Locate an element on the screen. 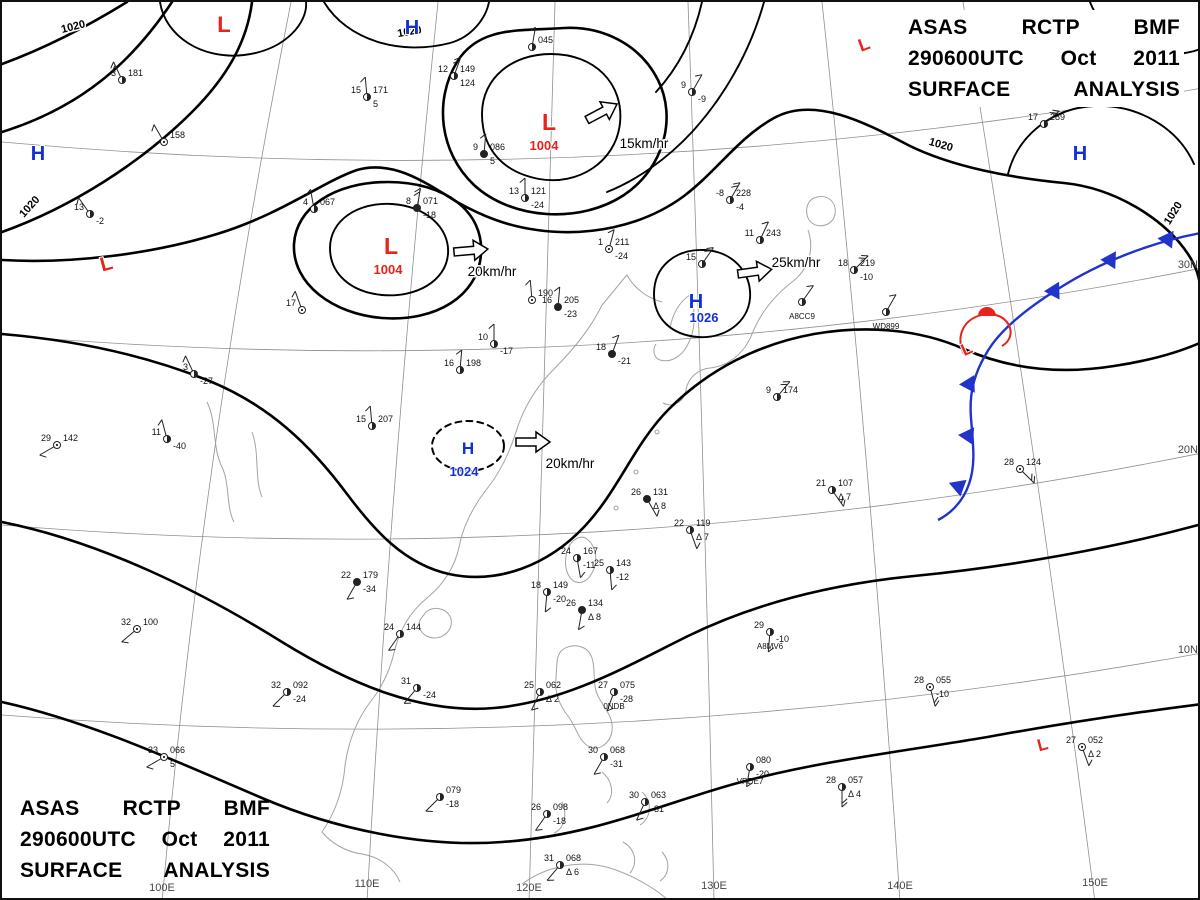 This screenshot has height=900, width=1200. station-plot: 15 is located at coordinates (700, 257).